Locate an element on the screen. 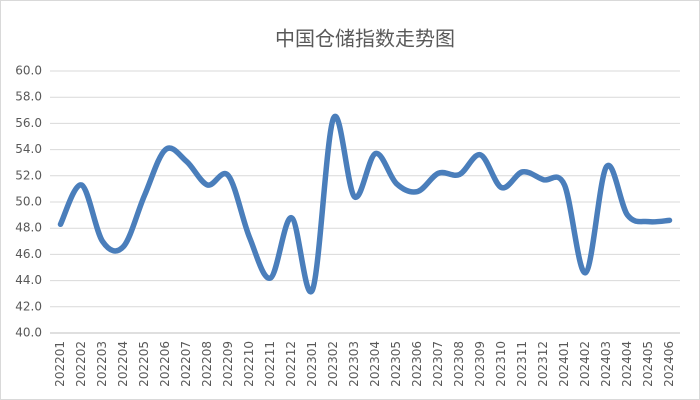 This screenshot has width=700, height=400. y-tick-label: 50.0 is located at coordinates (28, 202).